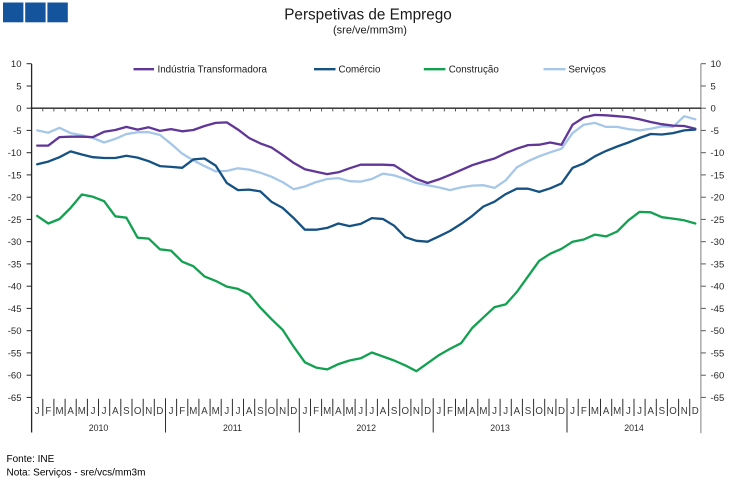 The width and height of the screenshot is (742, 488). I want to click on svg-text: (sre/ve/mm3m), so click(370, 31).